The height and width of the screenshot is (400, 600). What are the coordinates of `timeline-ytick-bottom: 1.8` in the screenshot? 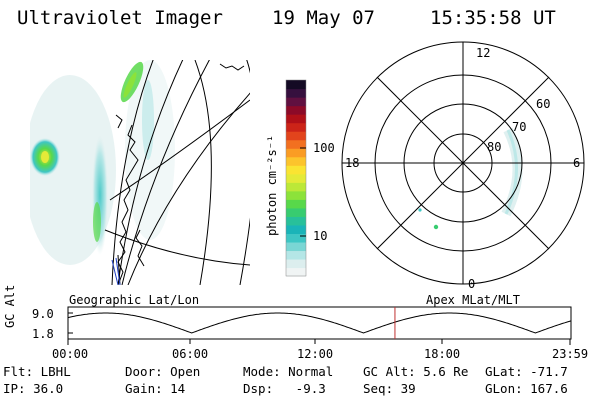 It's located at (43, 334).